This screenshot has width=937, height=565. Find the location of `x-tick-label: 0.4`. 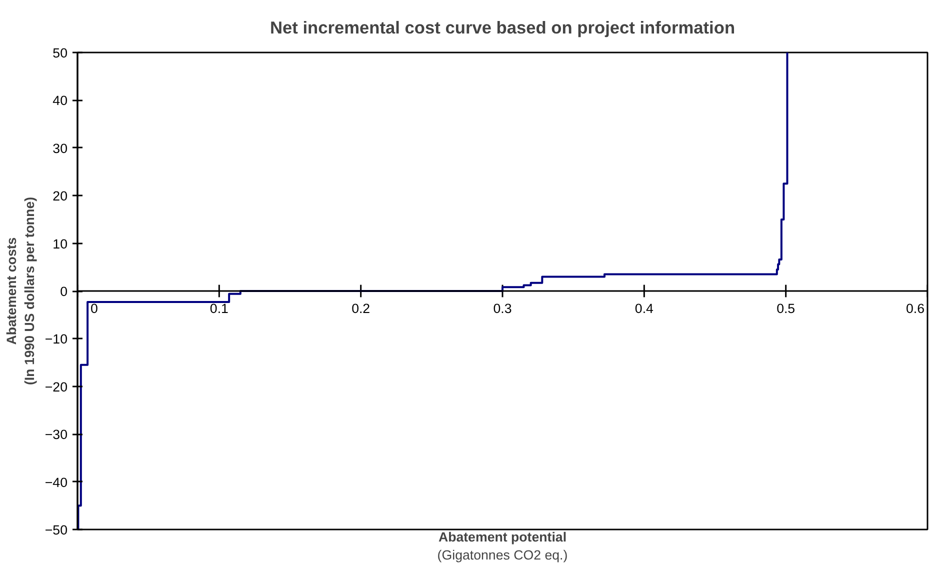

x-tick-label: 0.4 is located at coordinates (644, 308).